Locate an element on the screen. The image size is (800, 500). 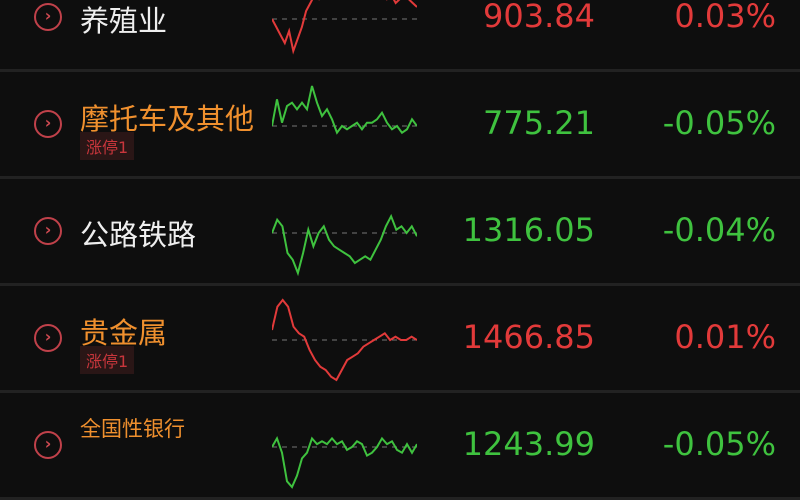
sector-price: 903.84 is located at coordinates (539, 17).